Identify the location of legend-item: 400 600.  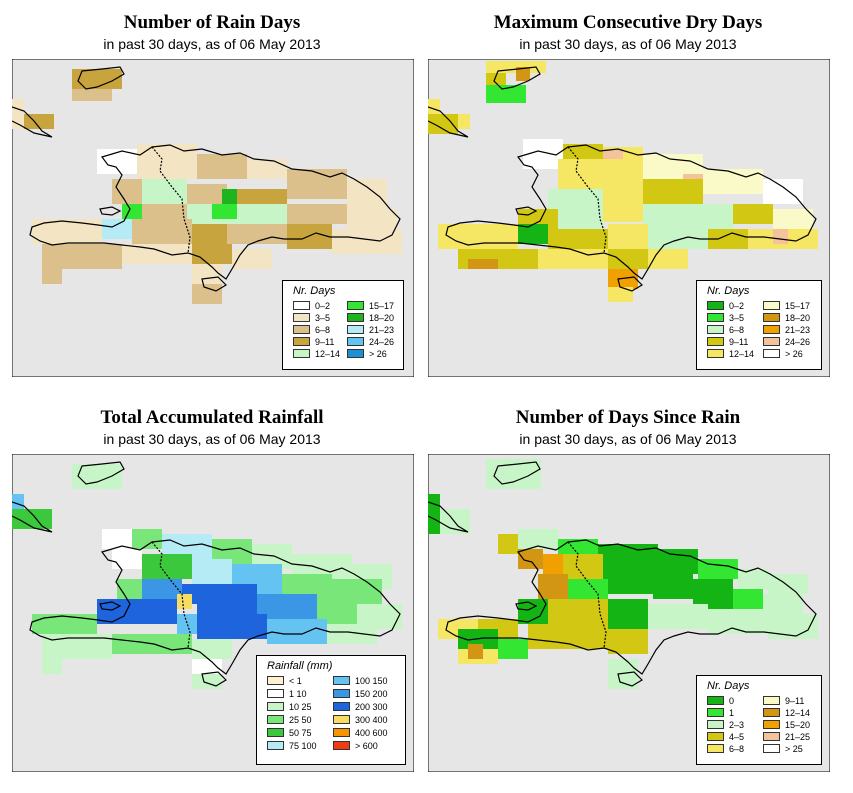
(360, 733).